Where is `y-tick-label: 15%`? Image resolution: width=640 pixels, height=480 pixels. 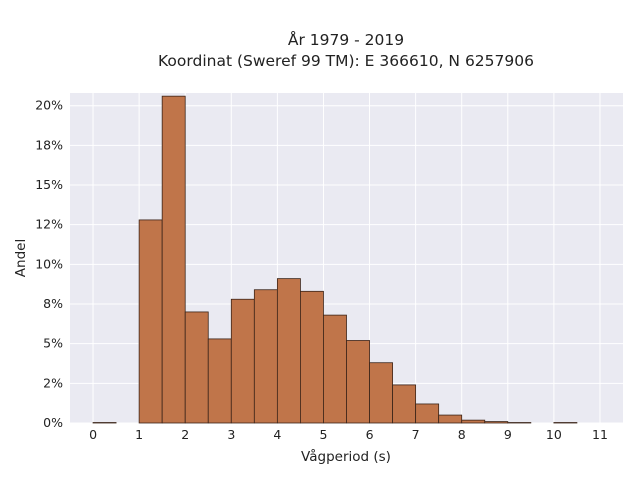 y-tick-label: 15% is located at coordinates (49, 184).